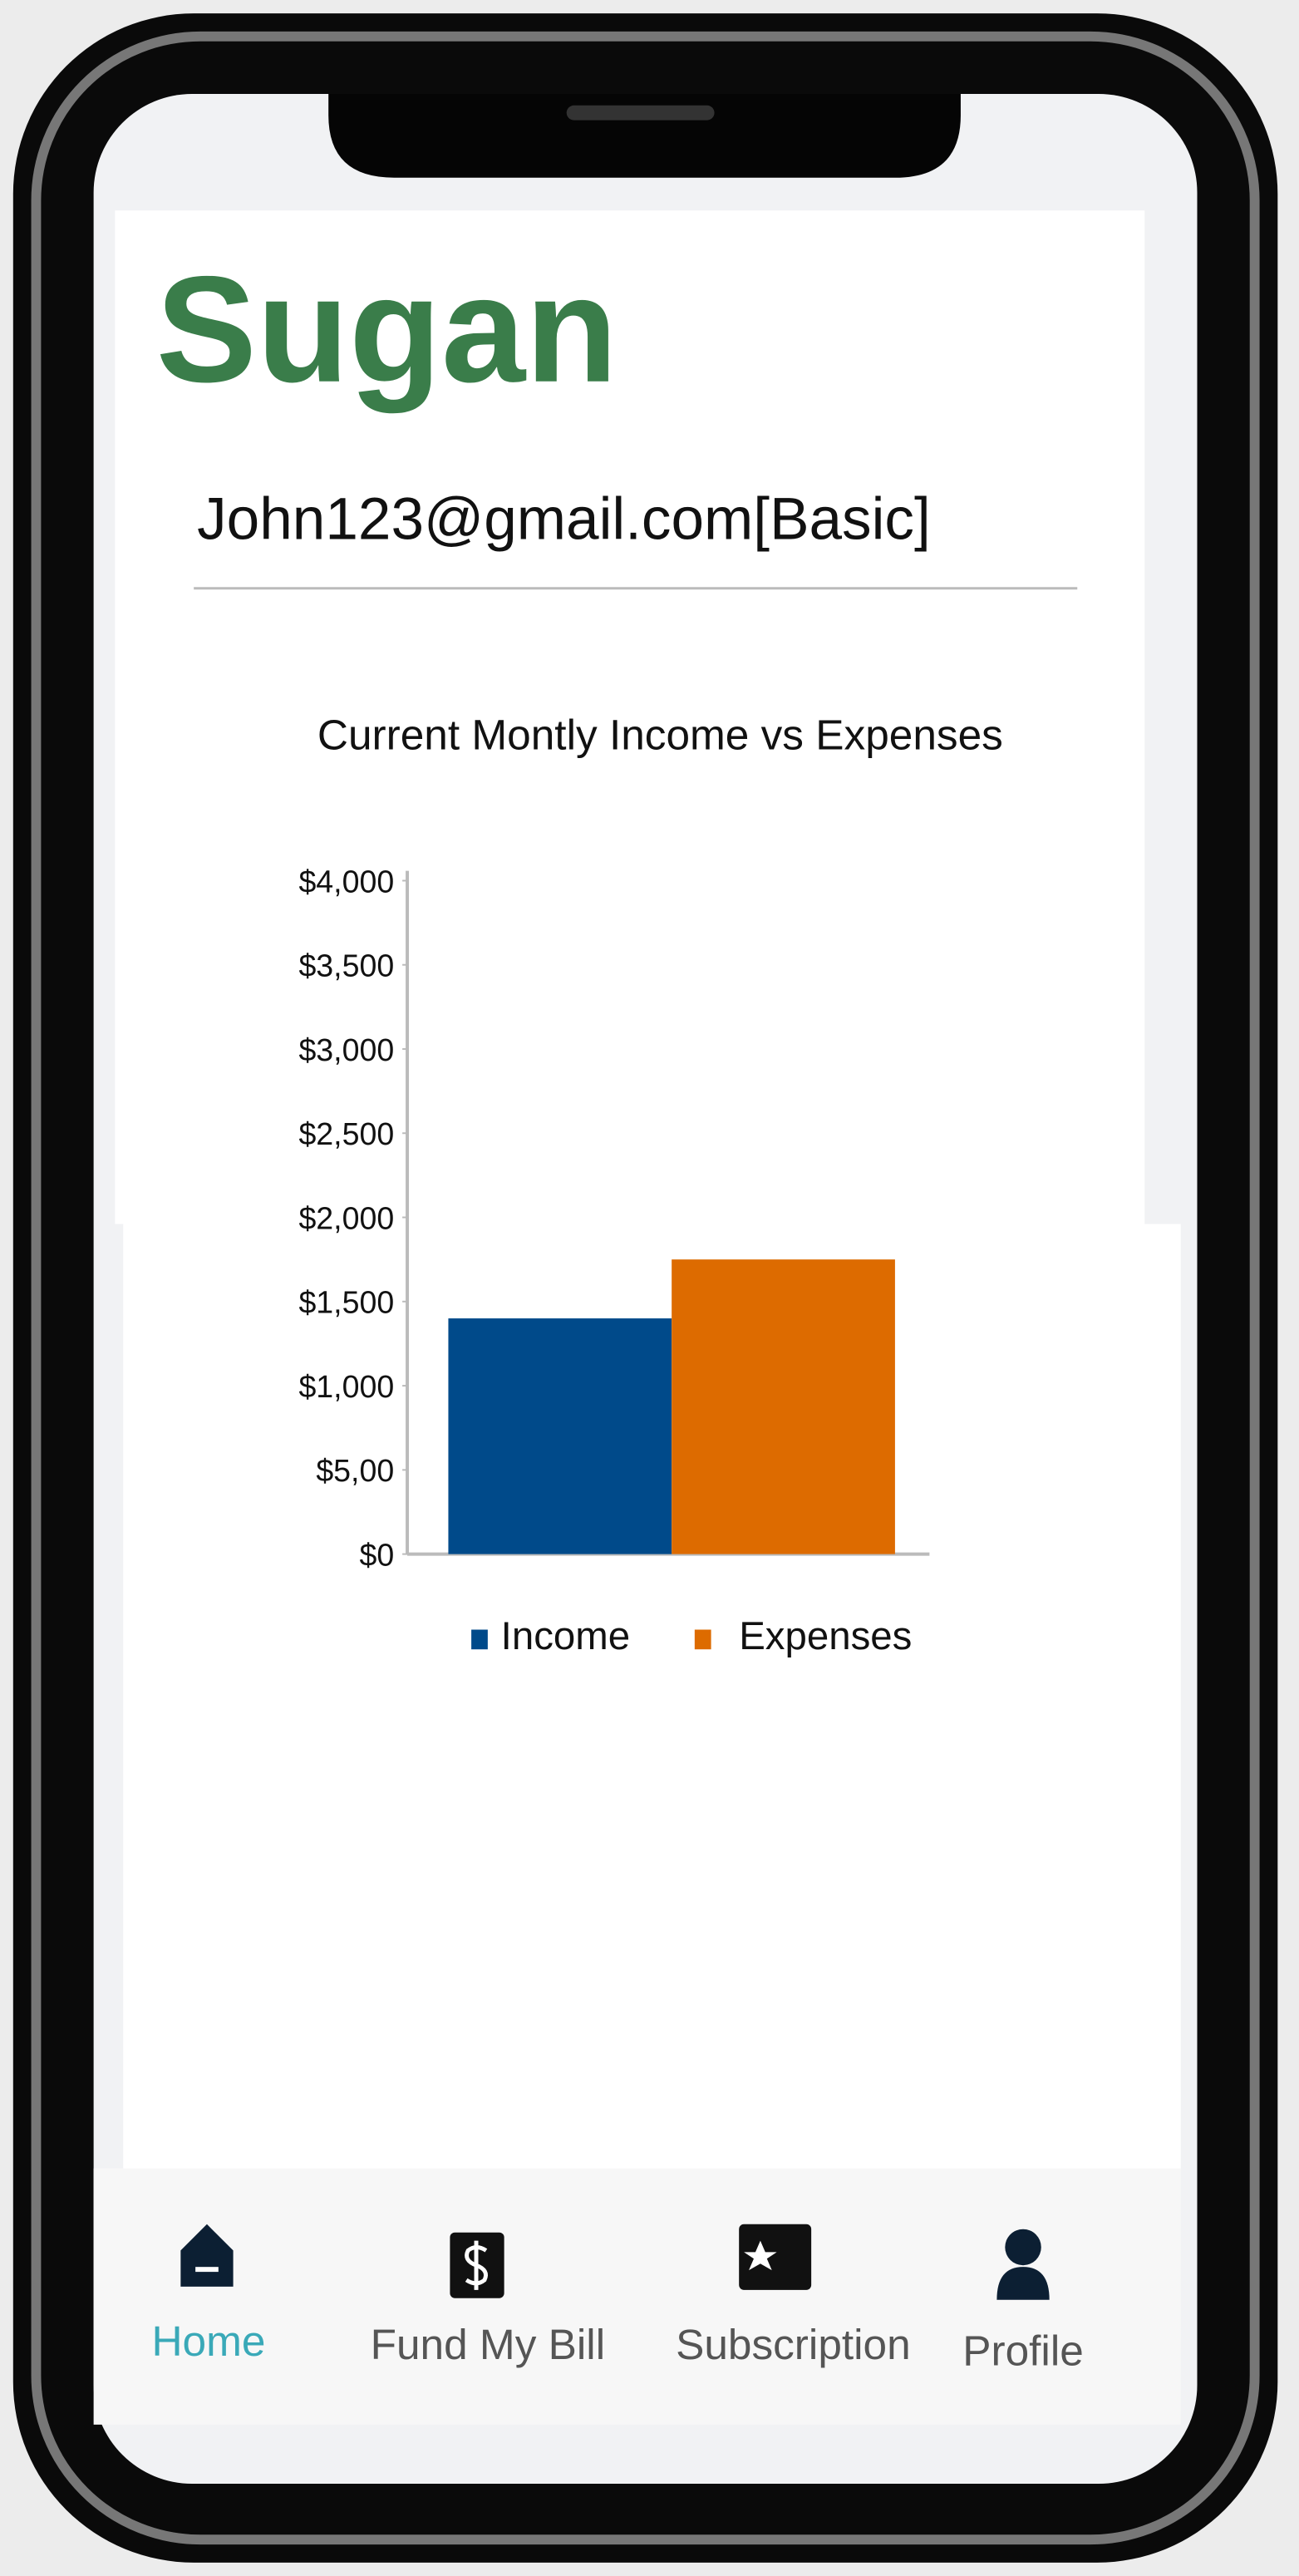  I want to click on y-tick-label: $5,00, so click(355, 1470).